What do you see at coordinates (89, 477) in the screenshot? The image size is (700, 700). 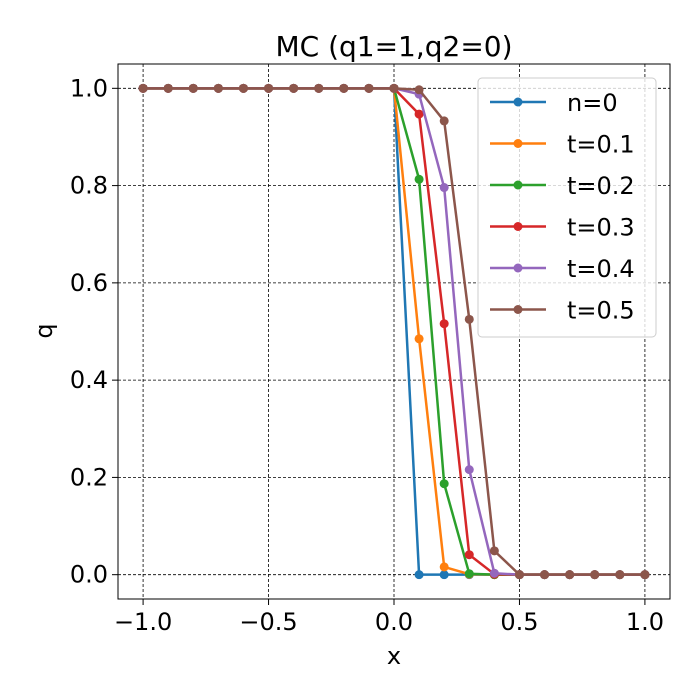 I see `y-tick-label: 0.2` at bounding box center [89, 477].